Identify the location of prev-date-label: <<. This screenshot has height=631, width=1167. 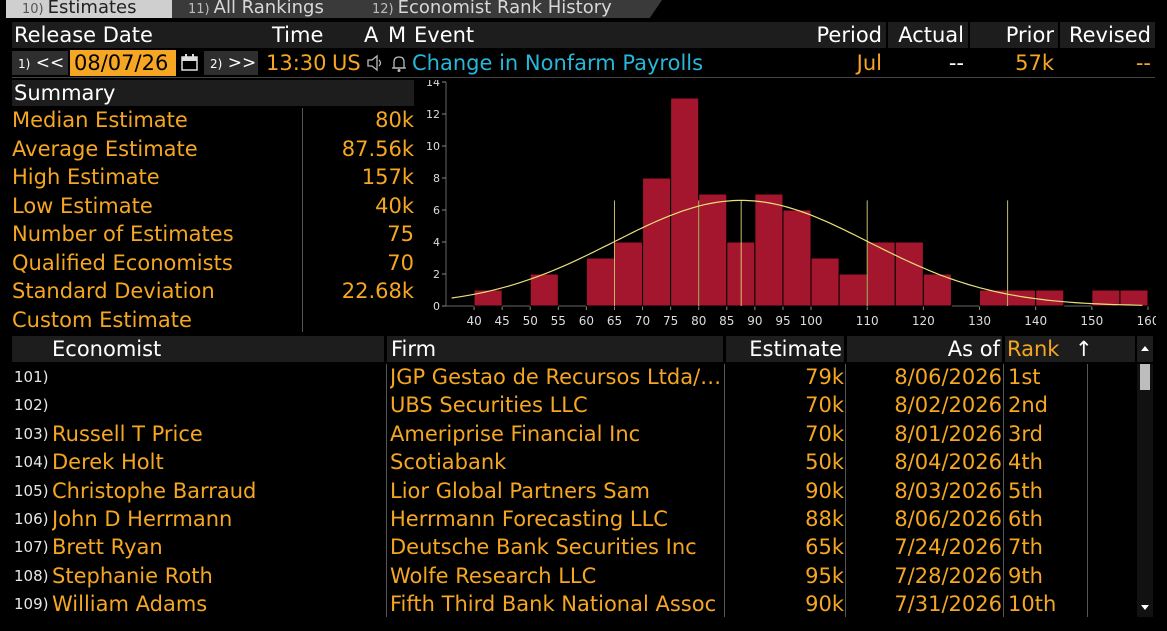
(50, 63).